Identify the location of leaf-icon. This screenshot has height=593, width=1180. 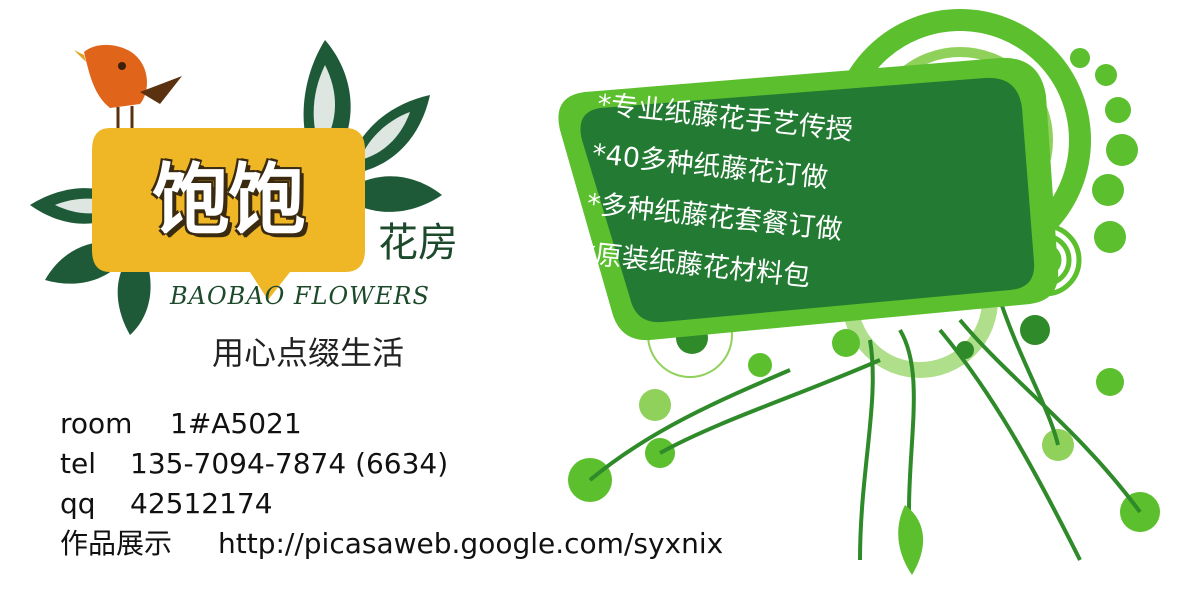
(911, 540).